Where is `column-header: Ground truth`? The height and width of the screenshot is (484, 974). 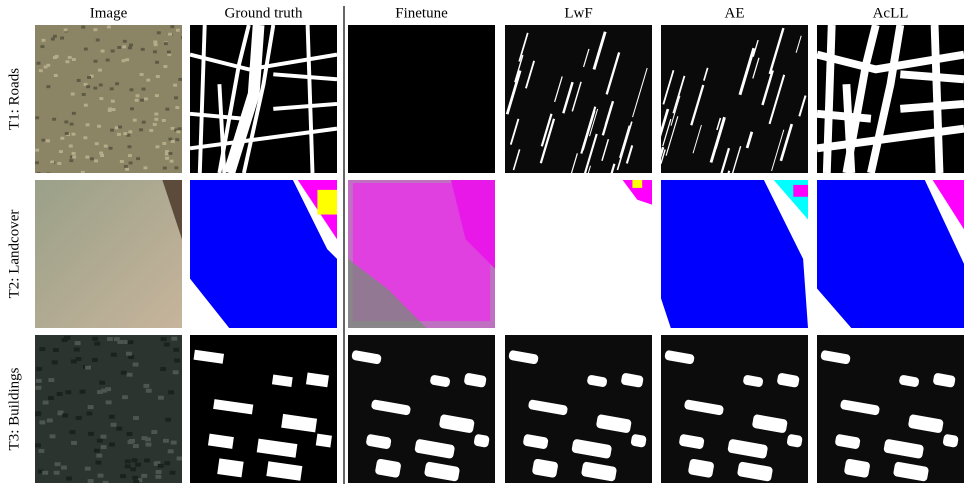
column-header: Ground truth is located at coordinates (264, 13).